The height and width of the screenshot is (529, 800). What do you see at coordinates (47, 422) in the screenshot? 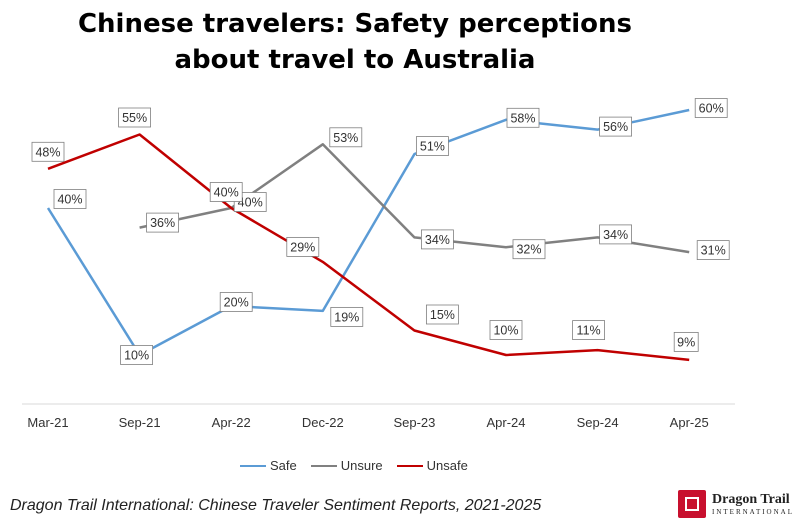
I see `x-tick-label: Mar-21` at bounding box center [47, 422].